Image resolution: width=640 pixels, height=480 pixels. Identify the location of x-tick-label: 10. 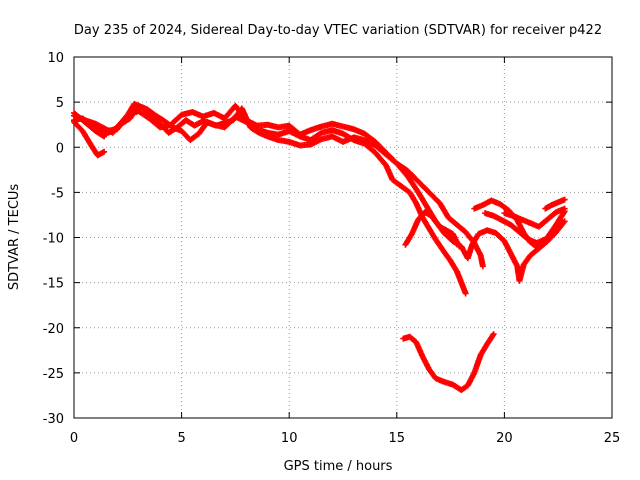
(289, 438).